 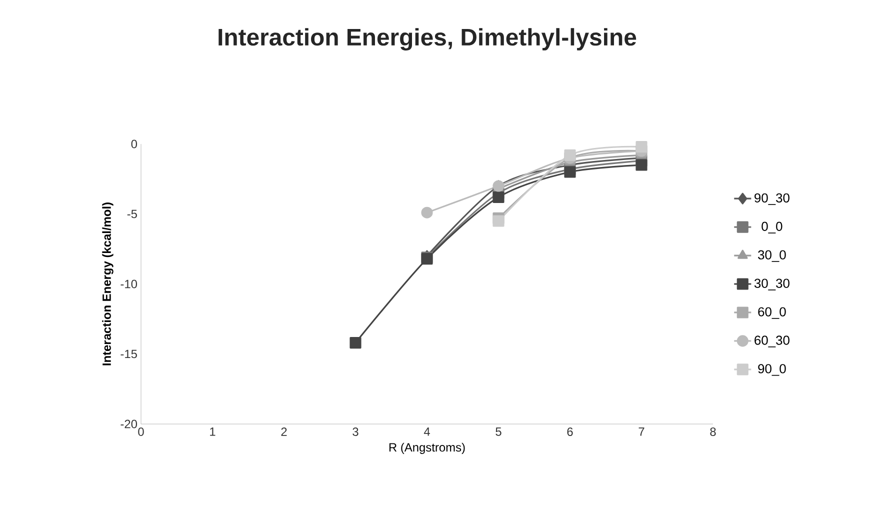 What do you see at coordinates (134, 144) in the screenshot?
I see `y-tick-label: 0` at bounding box center [134, 144].